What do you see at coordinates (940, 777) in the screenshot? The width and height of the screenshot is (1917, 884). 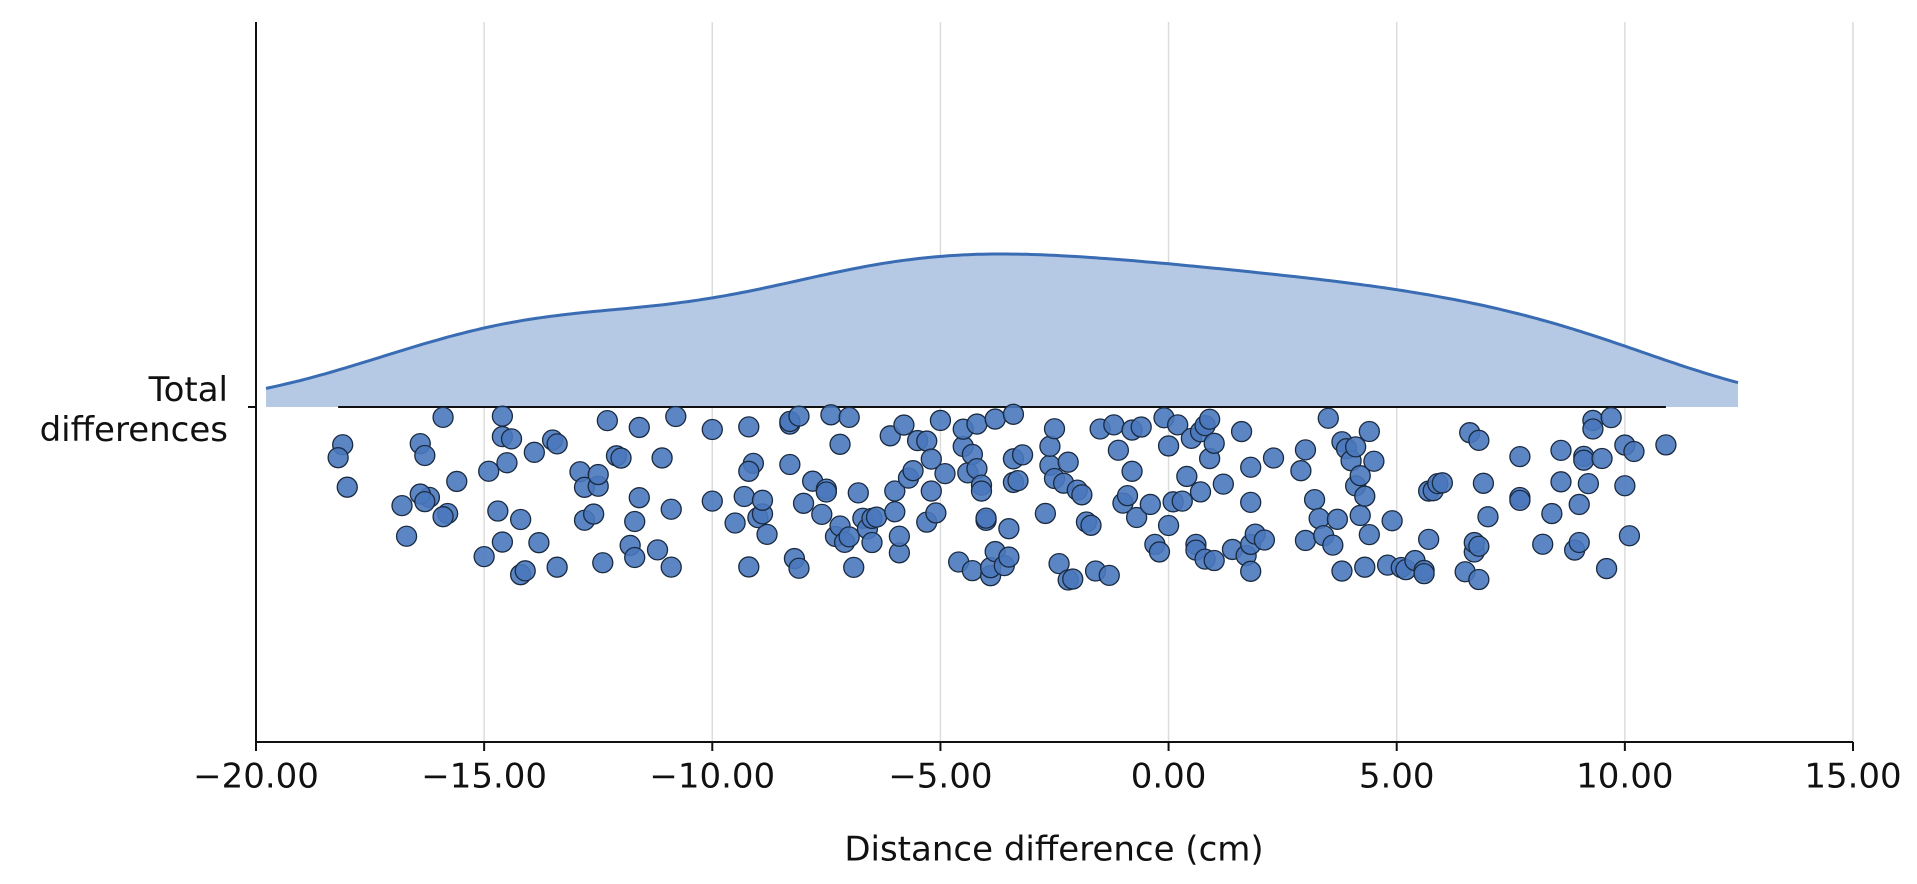 I see `x-tick-label: −5.00` at bounding box center [940, 777].